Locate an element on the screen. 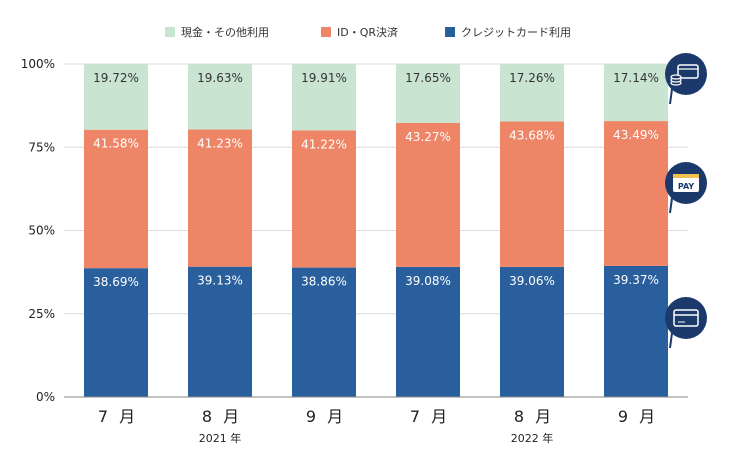 This screenshot has width=741, height=460. data-label: 43.49% is located at coordinates (636, 135).